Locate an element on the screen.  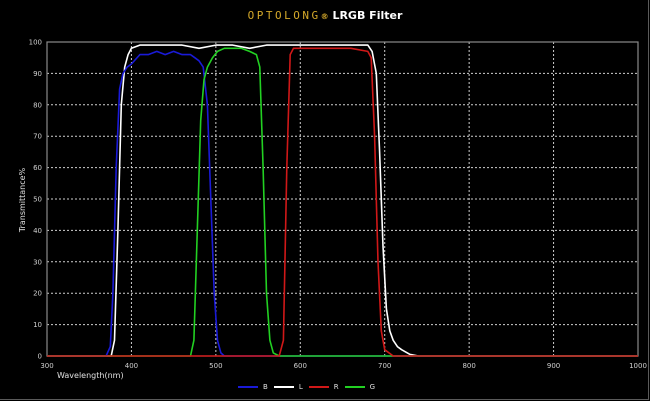
y-tick-label: 30 is located at coordinates (37, 262).